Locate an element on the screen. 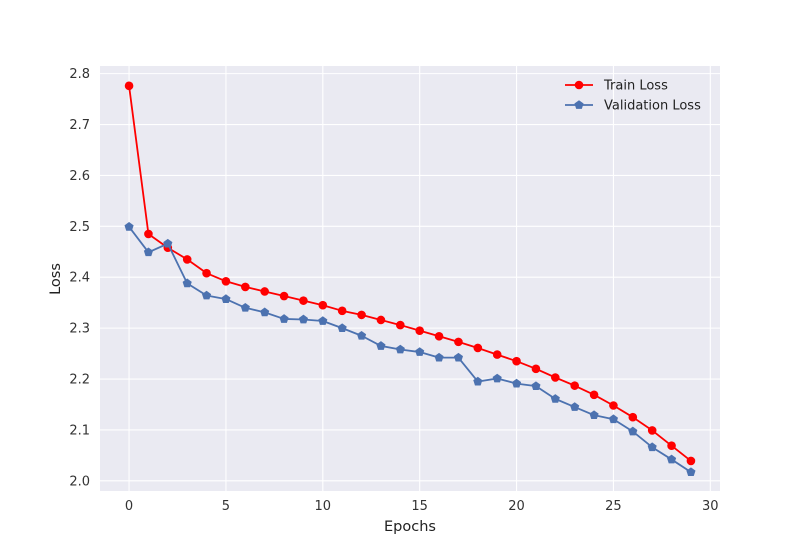  x-tick-label: 20 is located at coordinates (516, 506).